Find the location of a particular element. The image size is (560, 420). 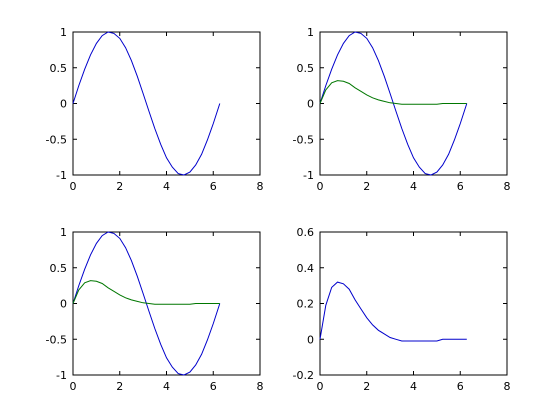

y-tick-label: 0.2 is located at coordinates (306, 304).